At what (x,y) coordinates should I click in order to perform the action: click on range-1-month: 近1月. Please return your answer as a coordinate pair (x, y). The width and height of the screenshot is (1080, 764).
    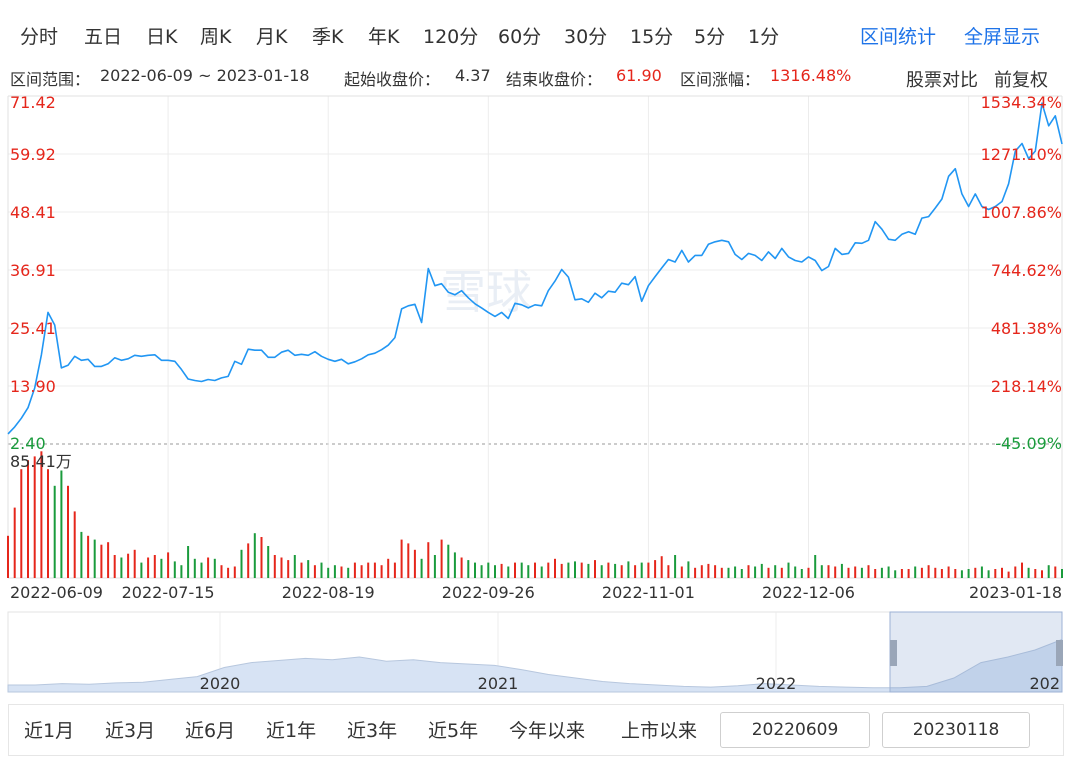
    Looking at the image, I should click on (49, 731).